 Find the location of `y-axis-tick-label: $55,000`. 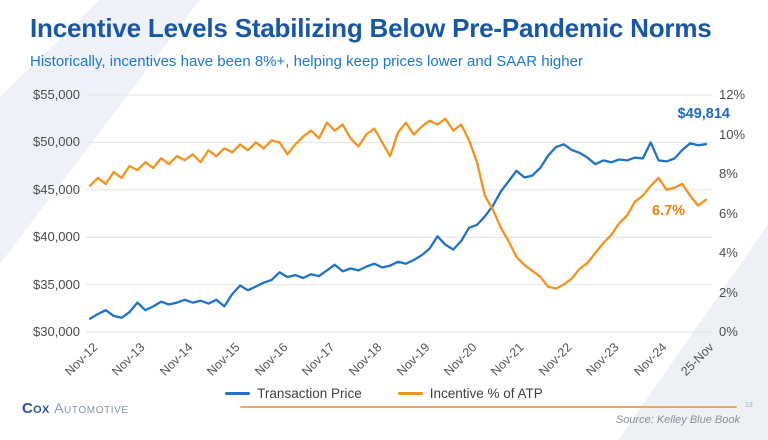

y-axis-tick-label: $55,000 is located at coordinates (56, 94).